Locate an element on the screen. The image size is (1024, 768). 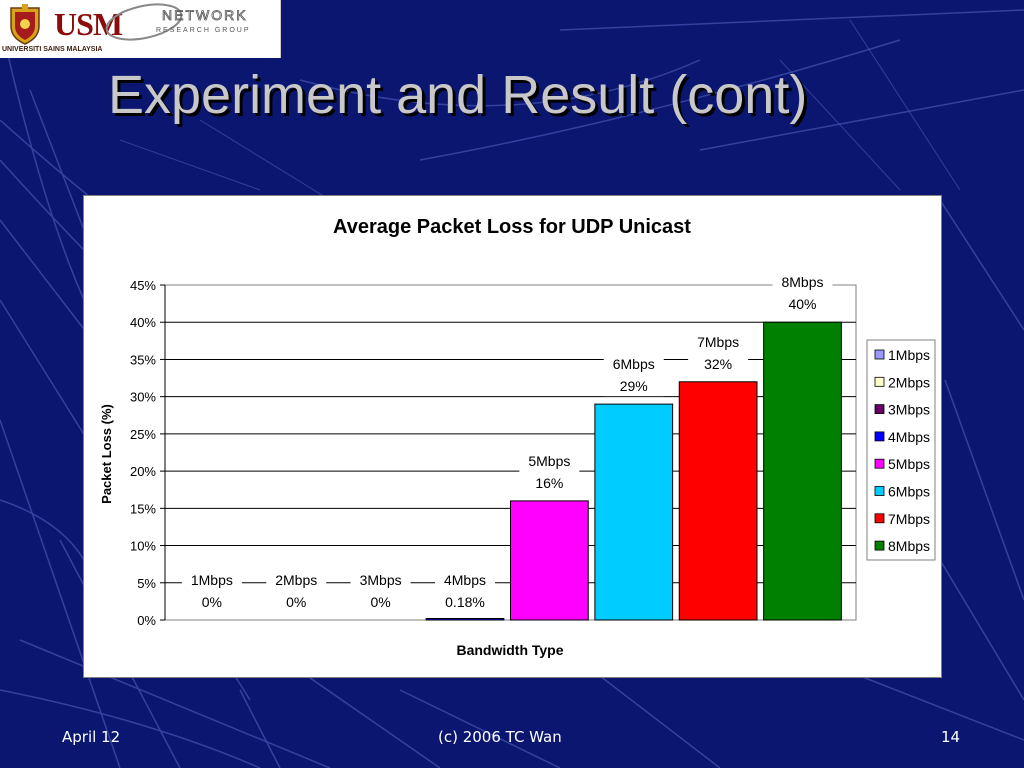
usm-caption: UNIVERSITI SAINS MALAYSIA is located at coordinates (52, 49).